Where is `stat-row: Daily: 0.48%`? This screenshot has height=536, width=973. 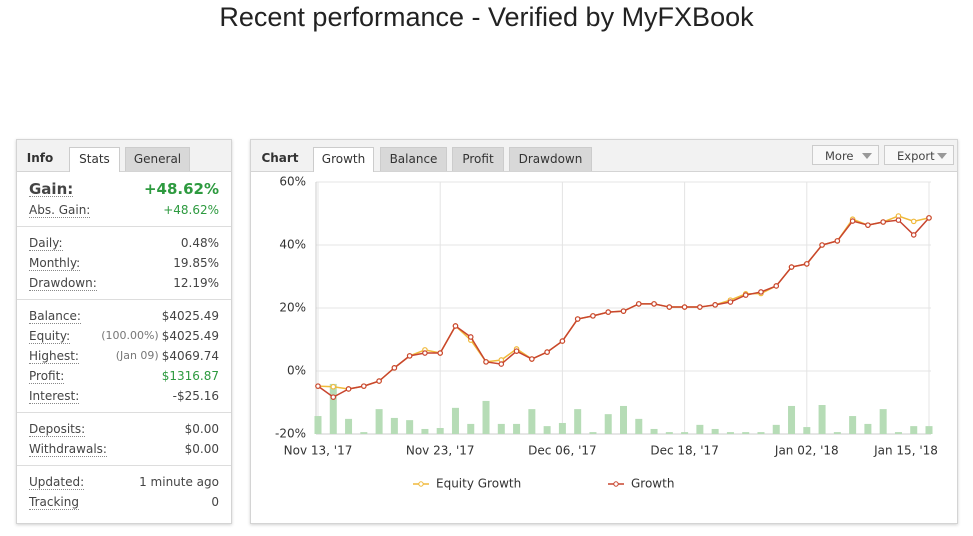
stat-row: Daily: 0.48% is located at coordinates (124, 243).